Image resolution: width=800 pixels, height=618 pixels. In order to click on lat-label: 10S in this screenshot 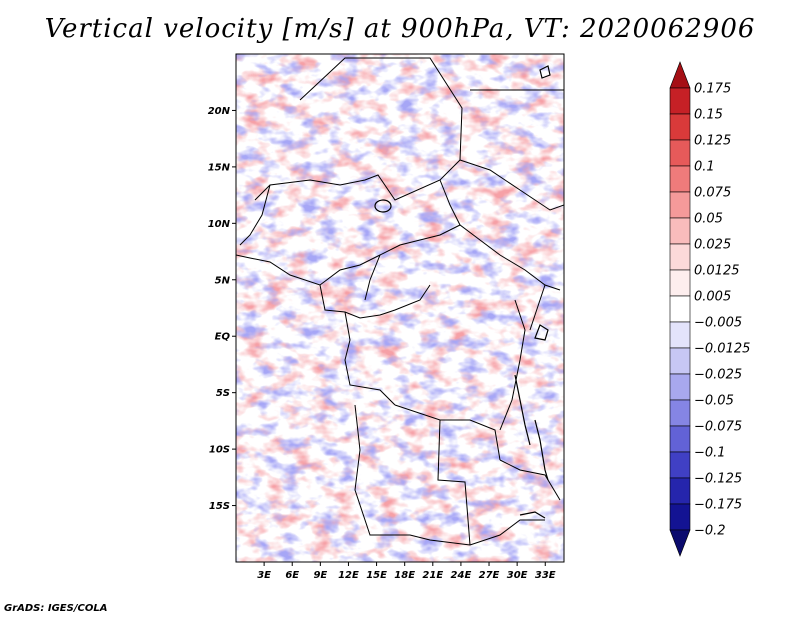, I will do `click(219, 450)`.